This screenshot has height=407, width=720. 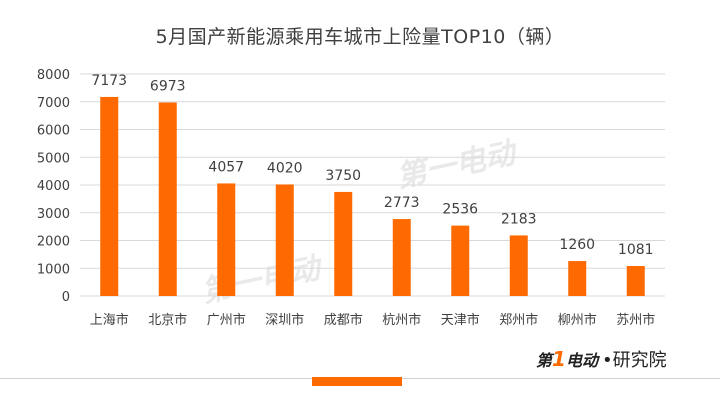 I want to click on x-tick-label: 成都市, so click(x=343, y=320).